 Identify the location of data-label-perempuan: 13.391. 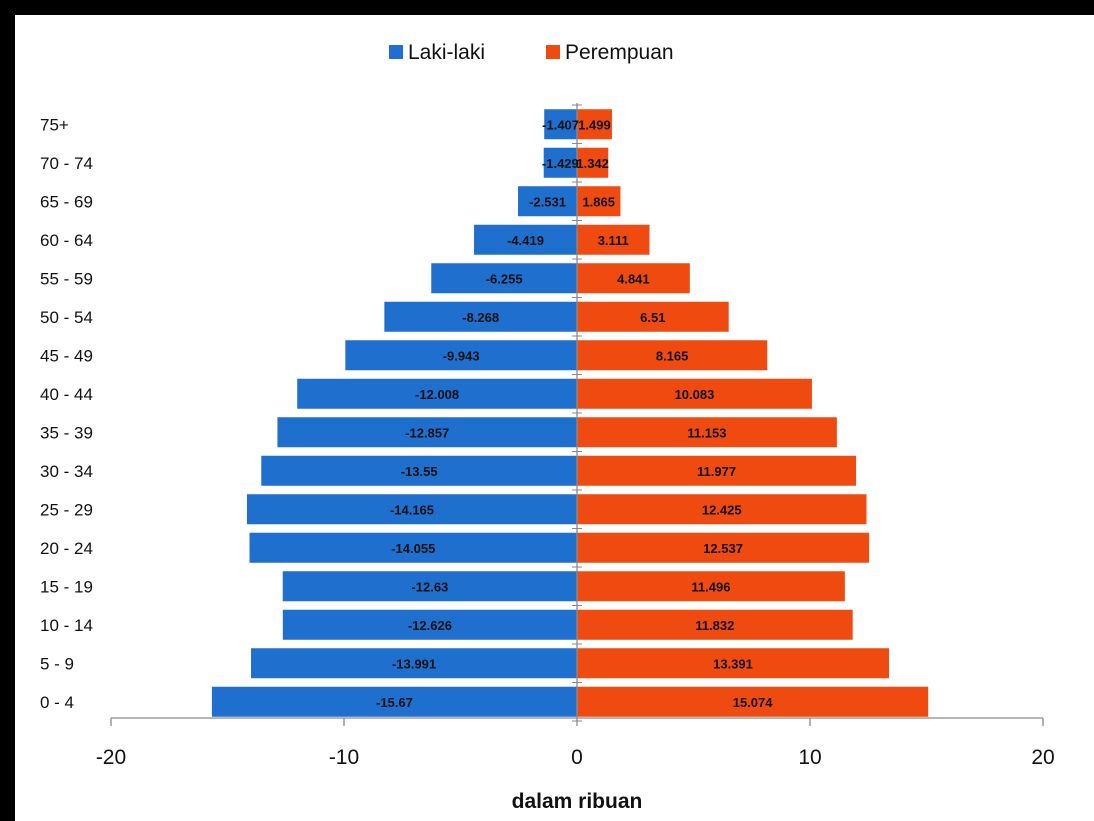
(733, 663).